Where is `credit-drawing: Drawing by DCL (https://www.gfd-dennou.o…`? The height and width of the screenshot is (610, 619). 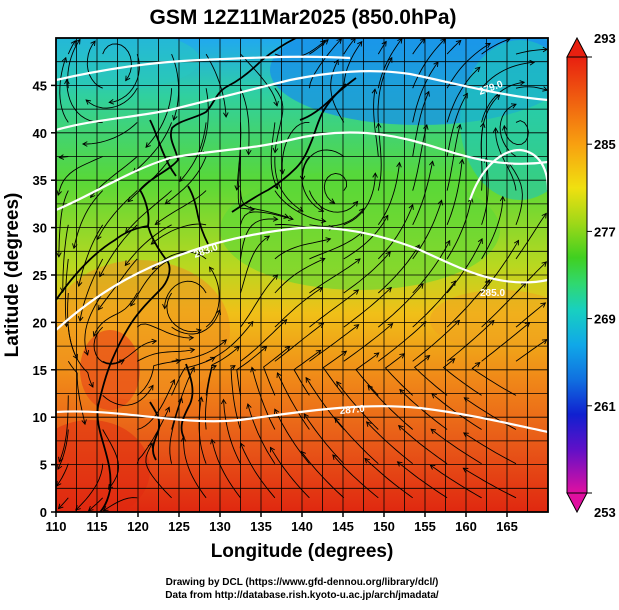
credit-drawing: Drawing by DCL (https://www.gfd-dennou.o… is located at coordinates (302, 582).